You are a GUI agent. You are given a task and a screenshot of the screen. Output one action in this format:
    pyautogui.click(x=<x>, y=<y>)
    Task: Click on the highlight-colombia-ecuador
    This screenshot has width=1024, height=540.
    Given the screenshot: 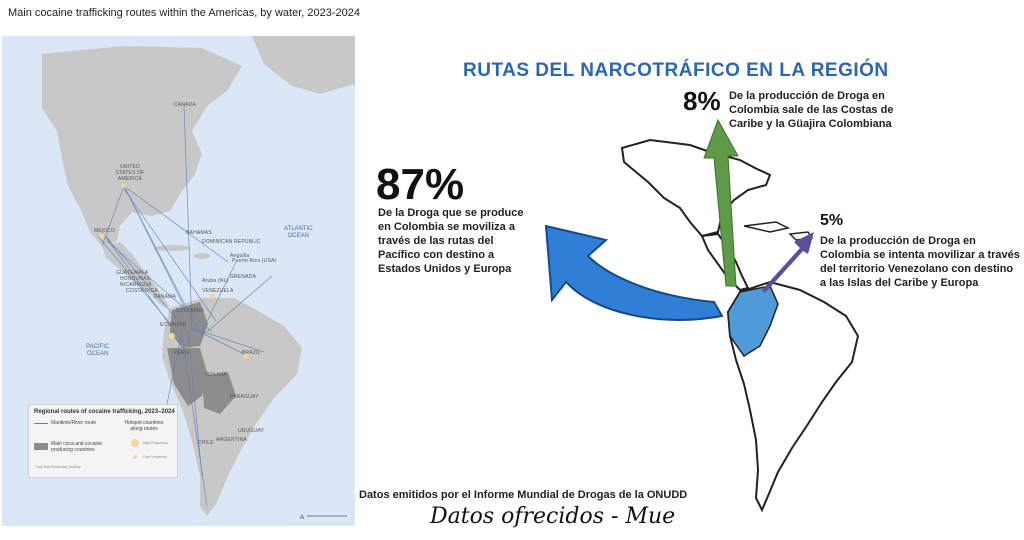 What is the action you would take?
    pyautogui.click(x=753, y=321)
    